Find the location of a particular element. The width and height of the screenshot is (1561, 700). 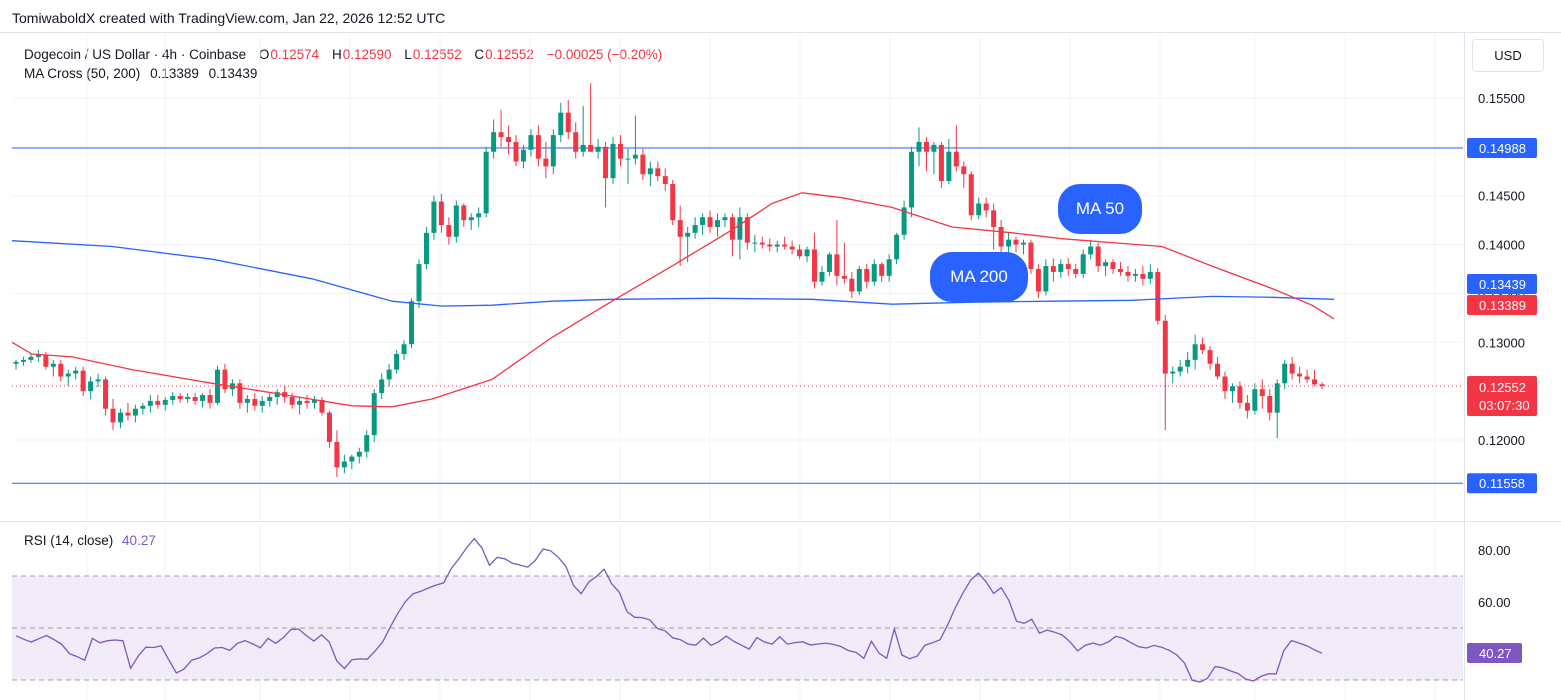

price-tick-label: 0.14500 is located at coordinates (1501, 196).